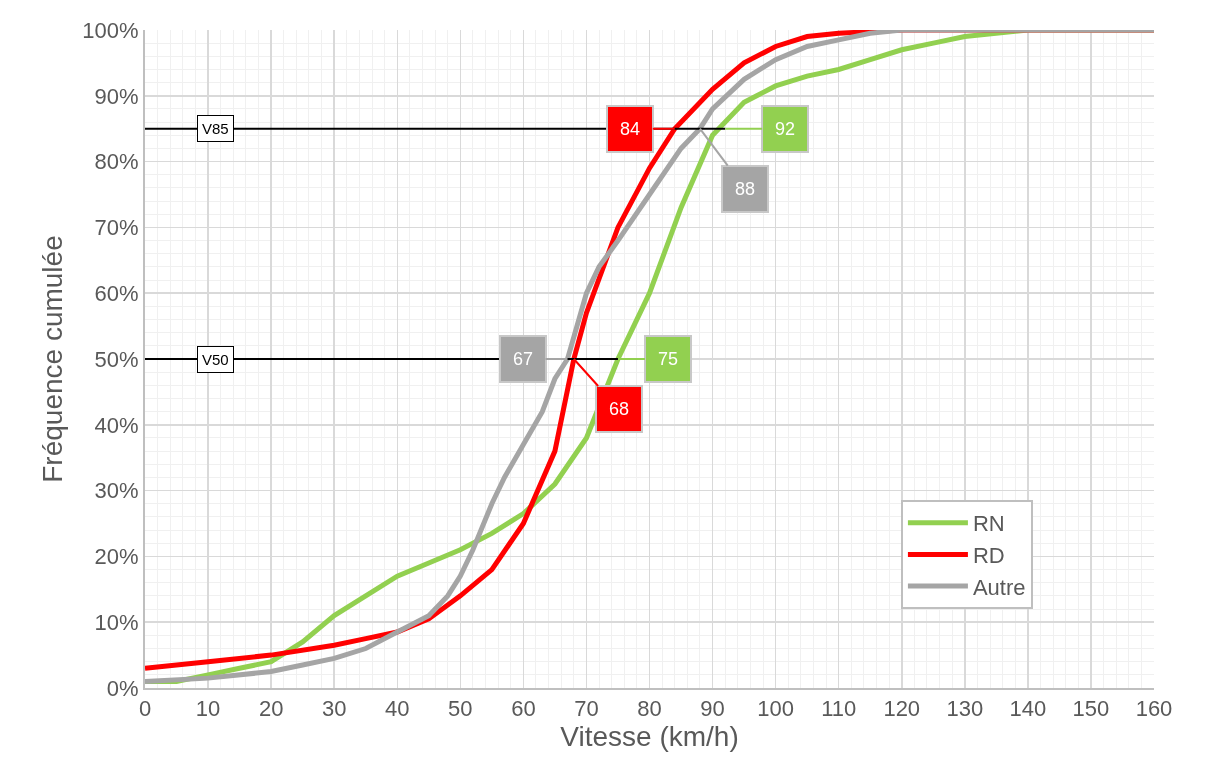  Describe the element at coordinates (215, 128) in the screenshot. I see `ref-line-label: V85` at that location.